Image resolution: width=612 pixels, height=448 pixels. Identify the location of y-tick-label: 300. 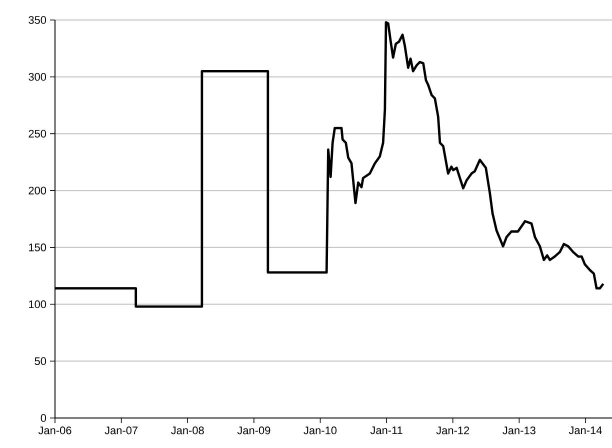
(37, 76).